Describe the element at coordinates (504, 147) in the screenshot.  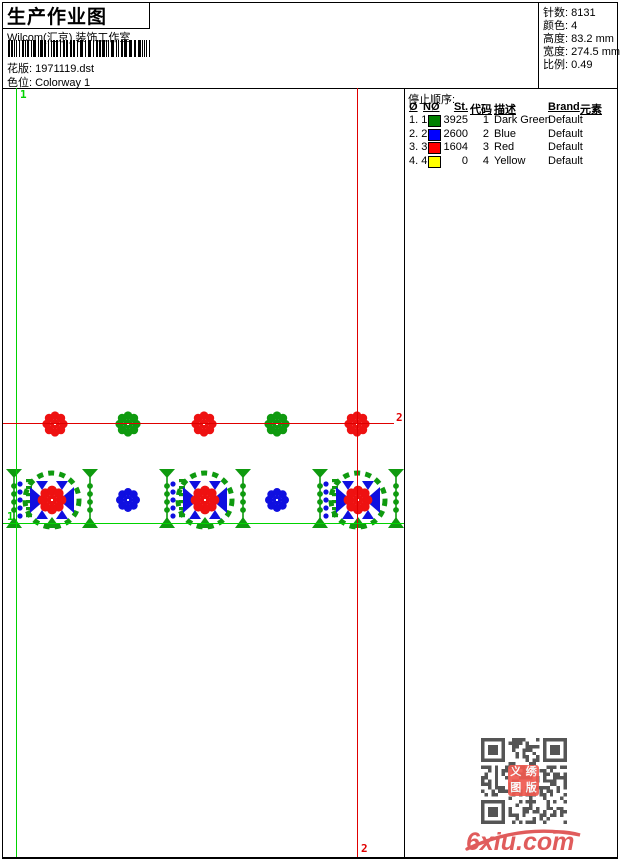
I see `color-description: Red` at that location.